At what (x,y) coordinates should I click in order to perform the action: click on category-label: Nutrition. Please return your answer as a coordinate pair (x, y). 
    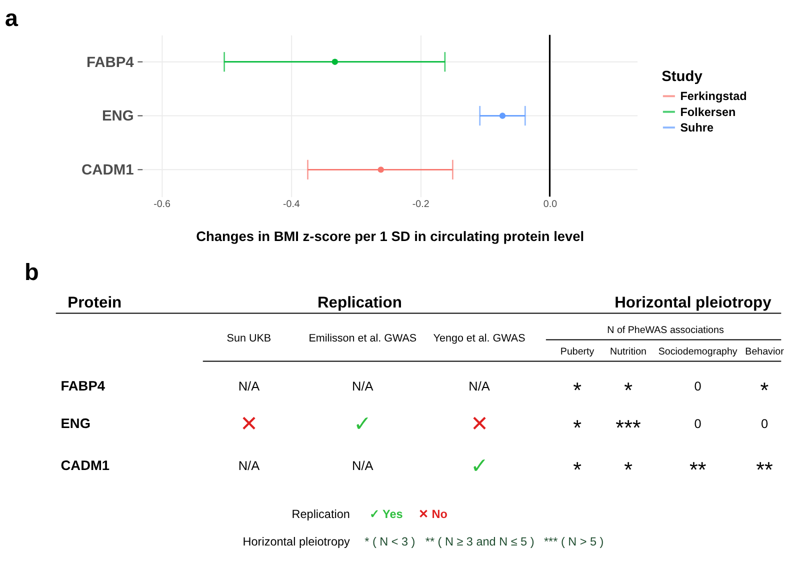
    Looking at the image, I should click on (628, 352).